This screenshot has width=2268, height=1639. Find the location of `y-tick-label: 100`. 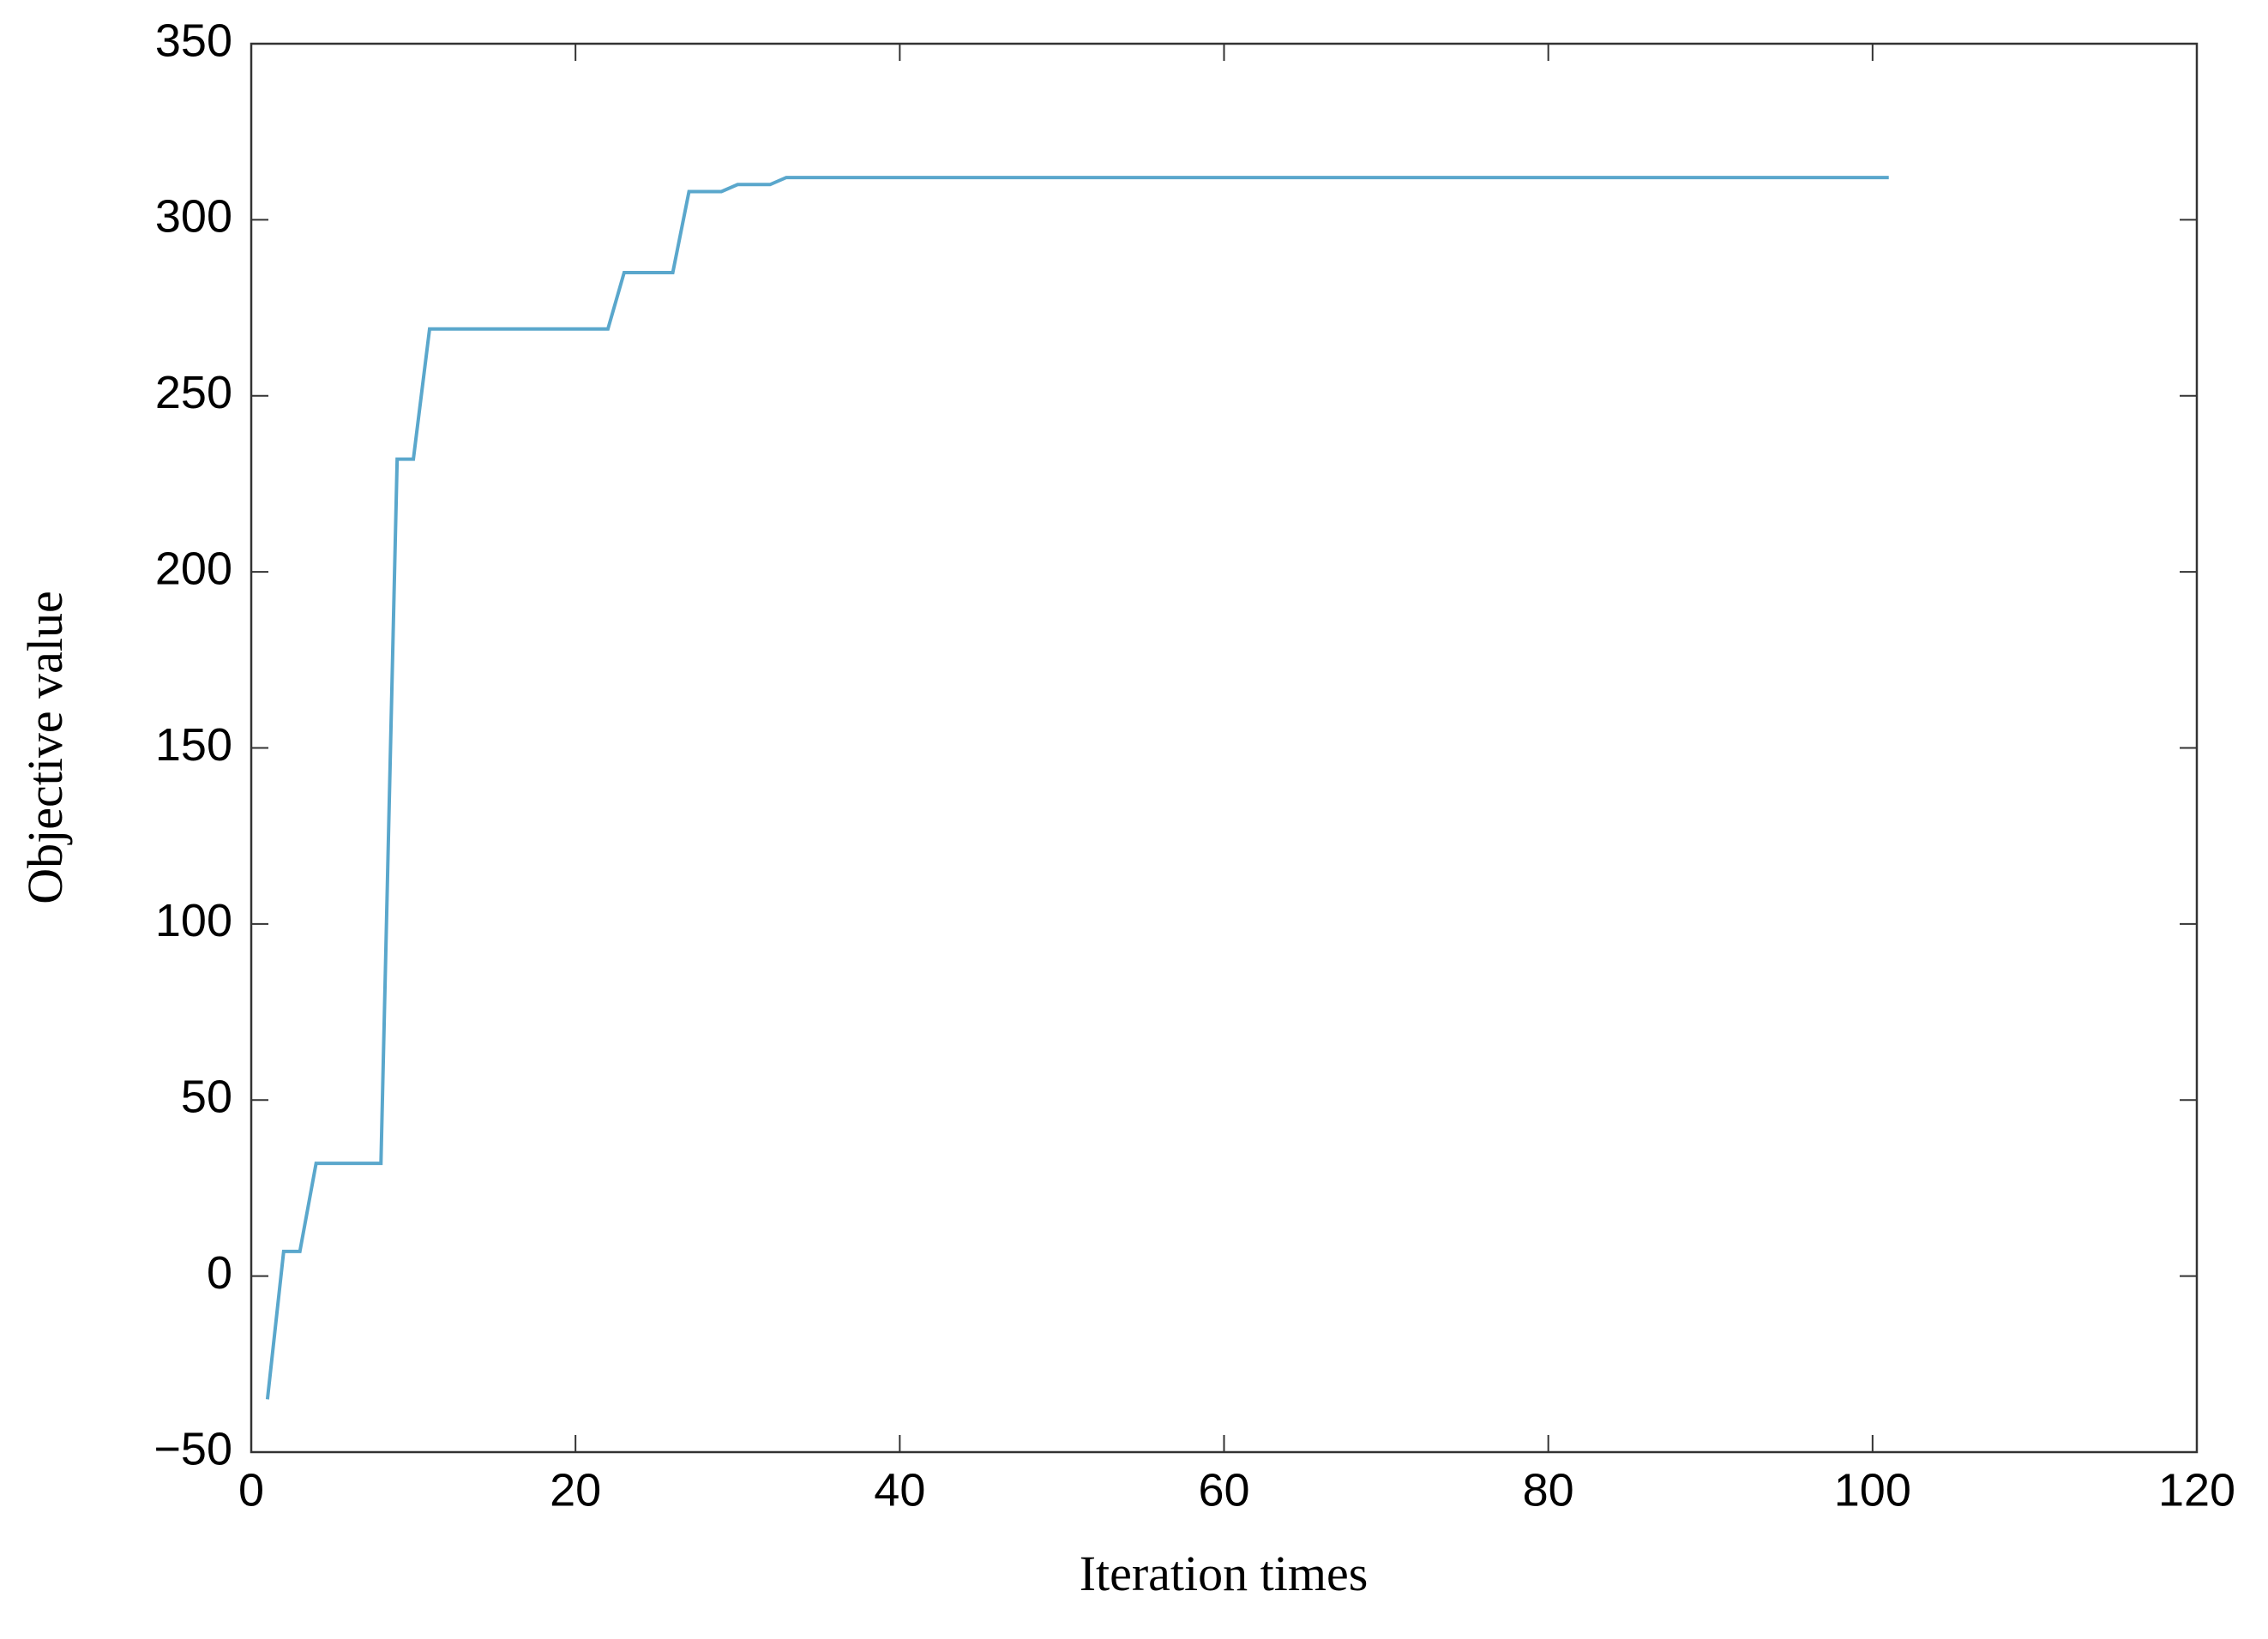

y-tick-label: 100 is located at coordinates (193, 920).